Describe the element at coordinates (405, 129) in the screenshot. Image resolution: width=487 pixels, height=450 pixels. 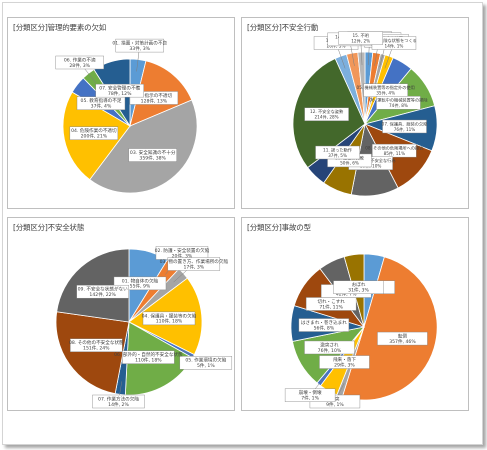
I see `data-value-label: 76件, 11%` at that location.